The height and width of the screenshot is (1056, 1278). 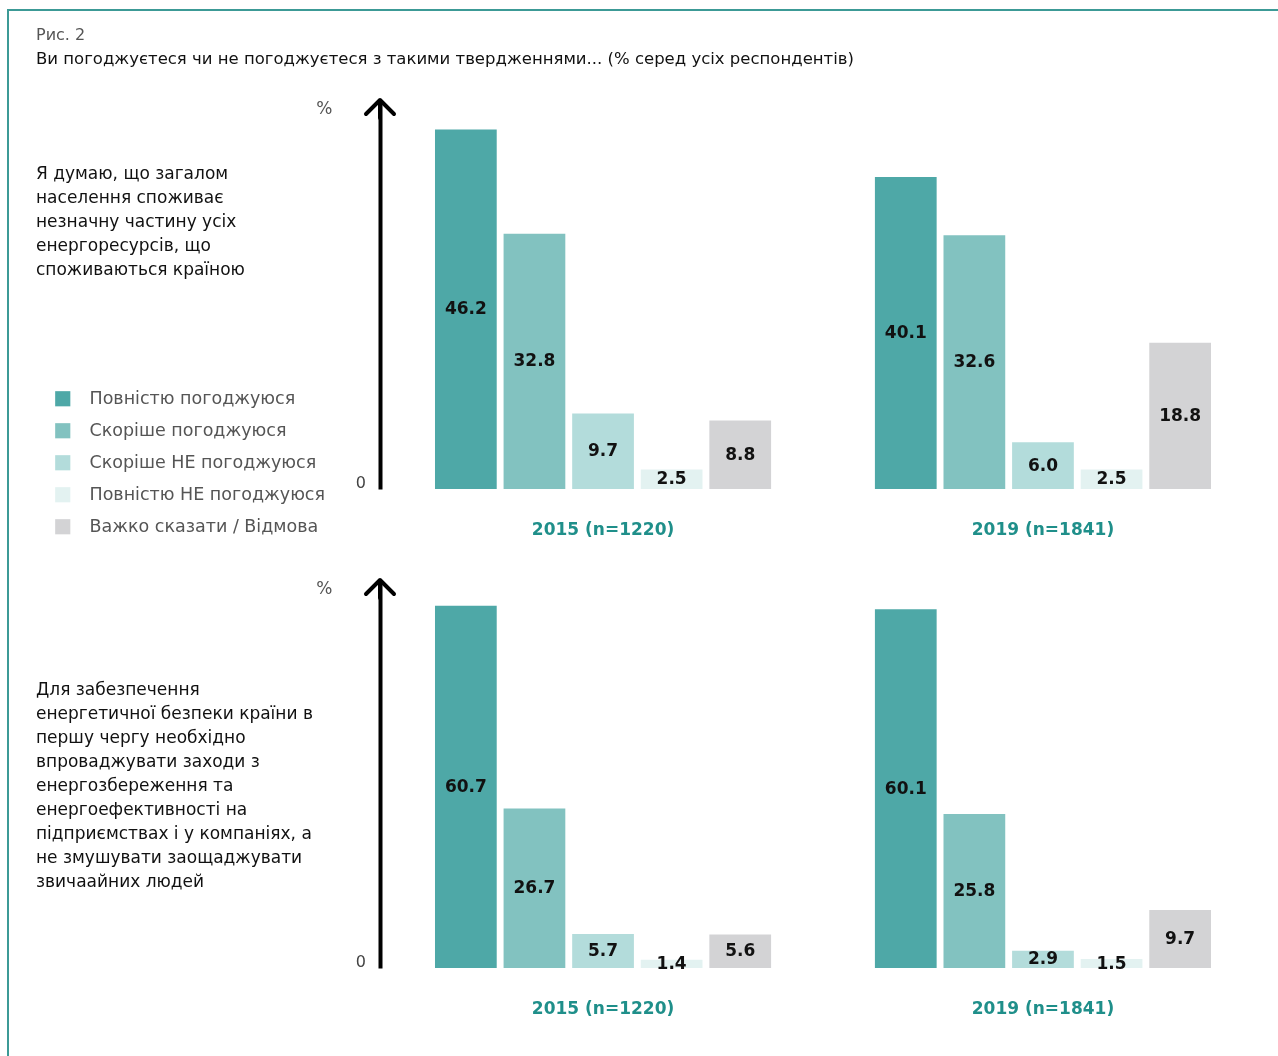 I want to click on data-label: 18.8, so click(x=1180, y=414).